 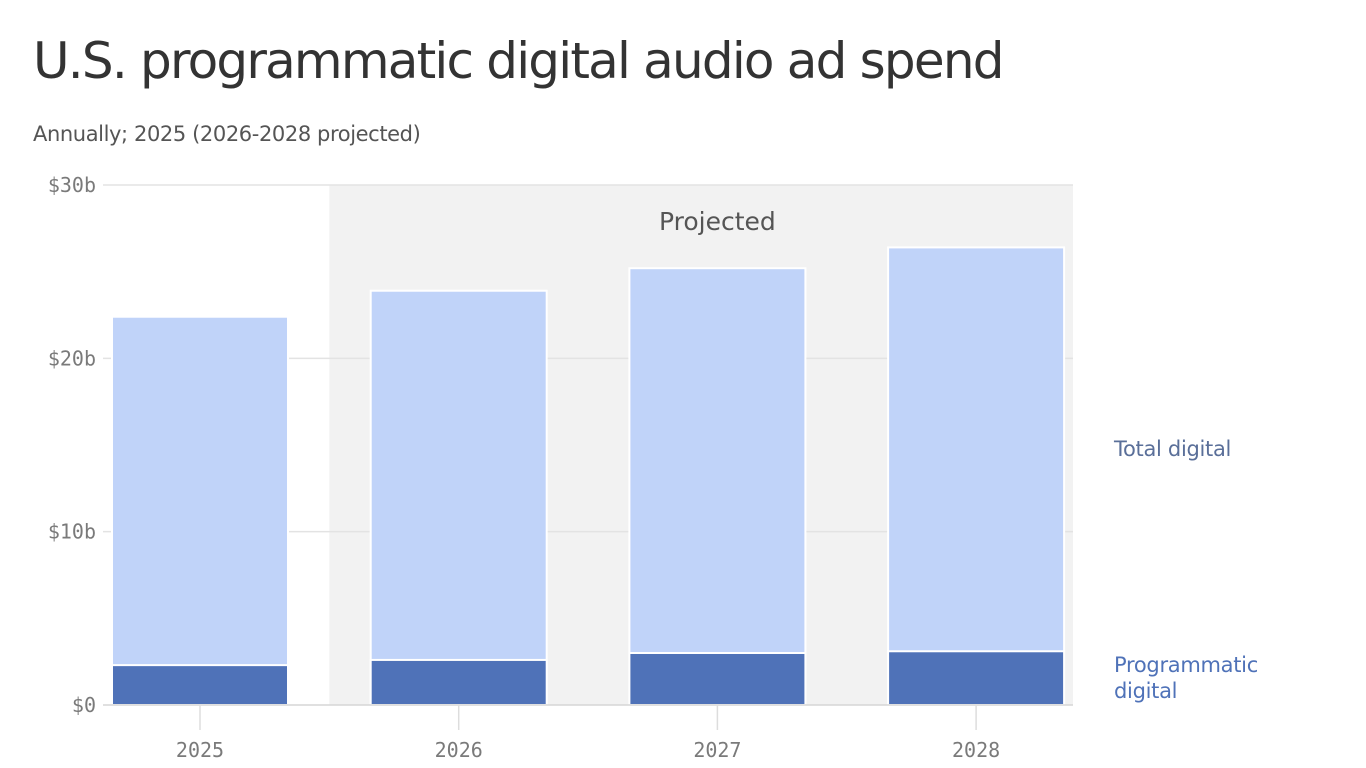 I want to click on x-tick-label: 2027, so click(x=717, y=750).